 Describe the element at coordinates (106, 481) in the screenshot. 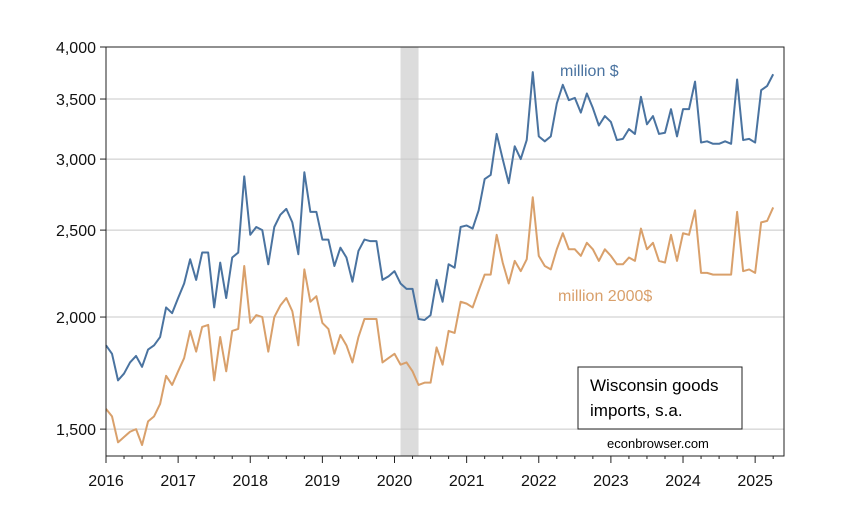

I see `x-tick-label-2016: 2016` at that location.